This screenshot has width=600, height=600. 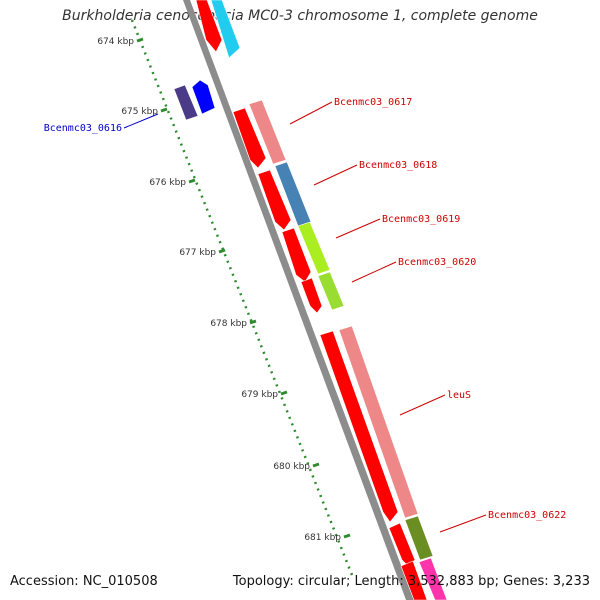 I want to click on accession-text: Accession: NC_010508, so click(x=84, y=581).